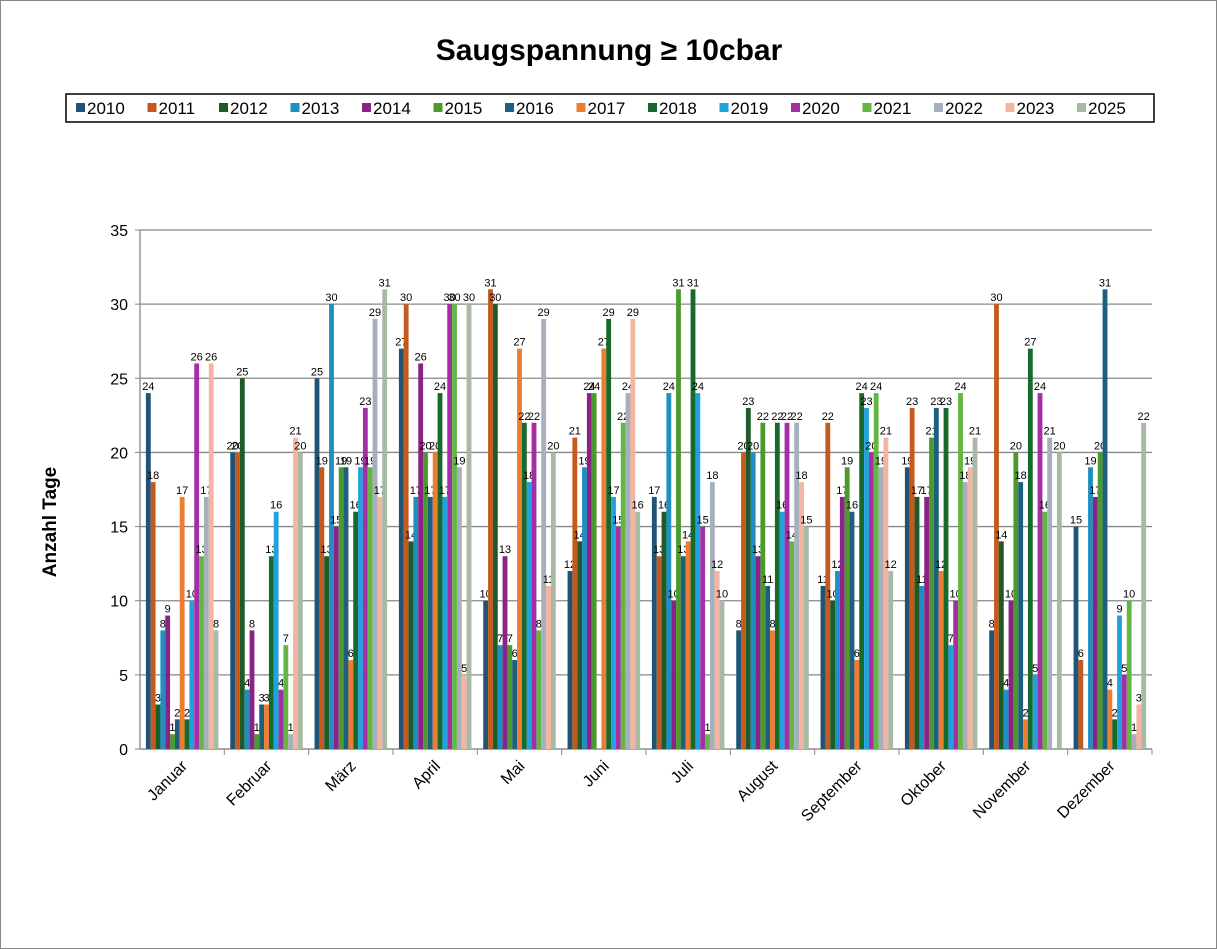 The height and width of the screenshot is (949, 1217). What do you see at coordinates (535, 108) in the screenshot?
I see `legend-label: 2016` at bounding box center [535, 108].